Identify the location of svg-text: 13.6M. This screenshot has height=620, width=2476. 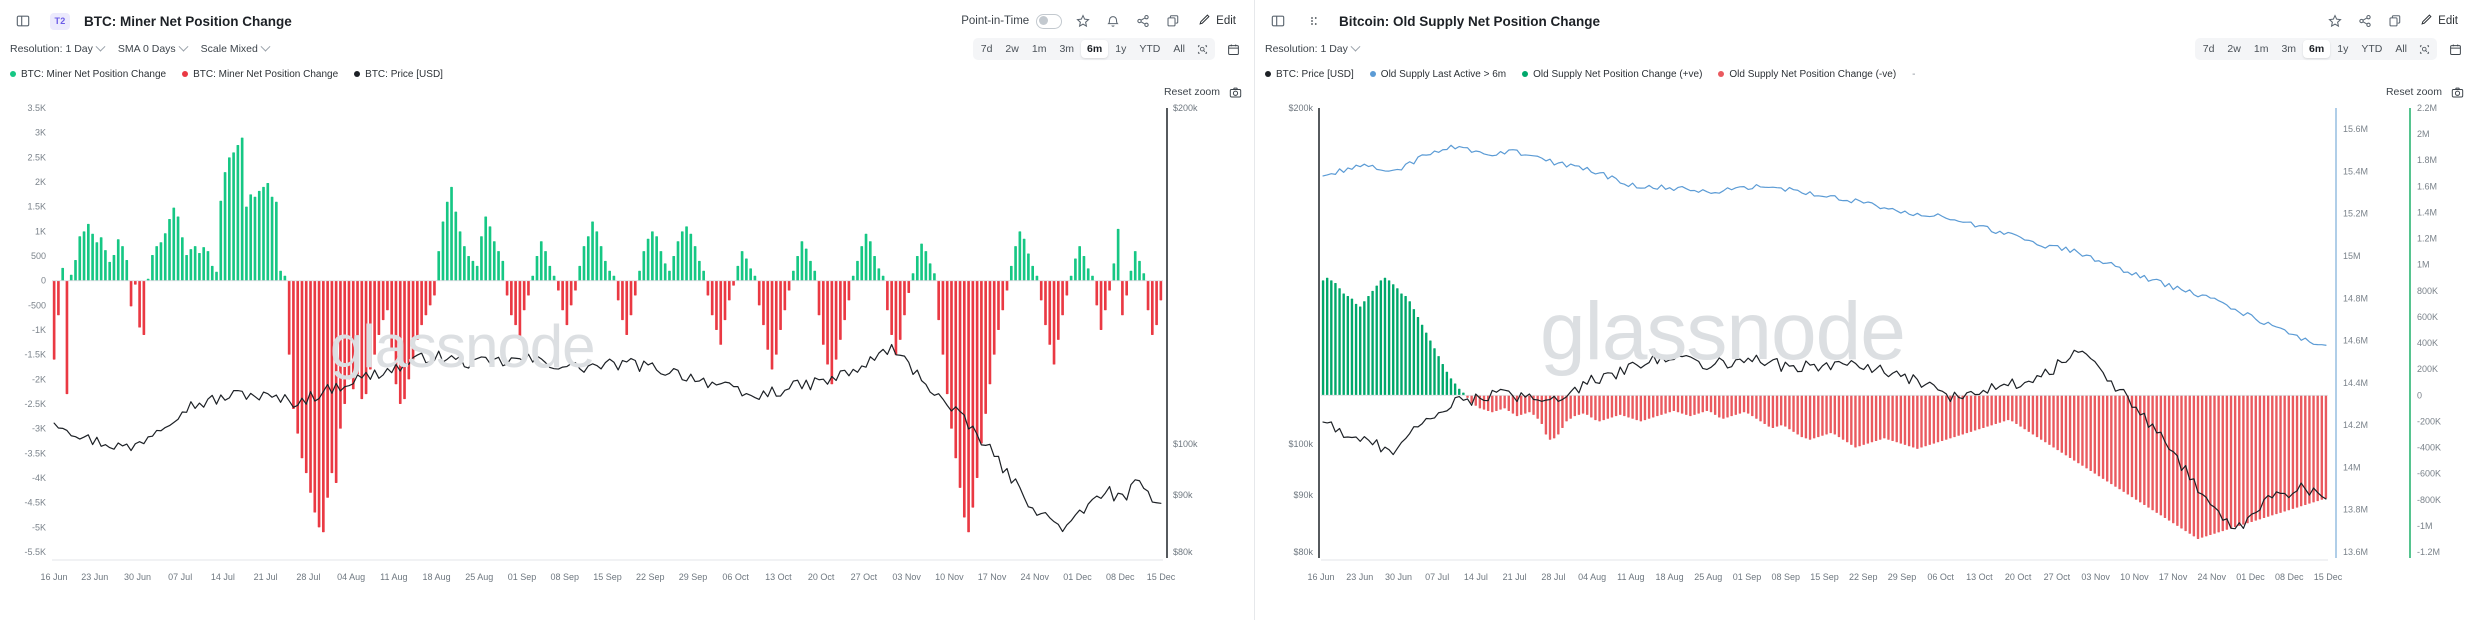
(2355, 552).